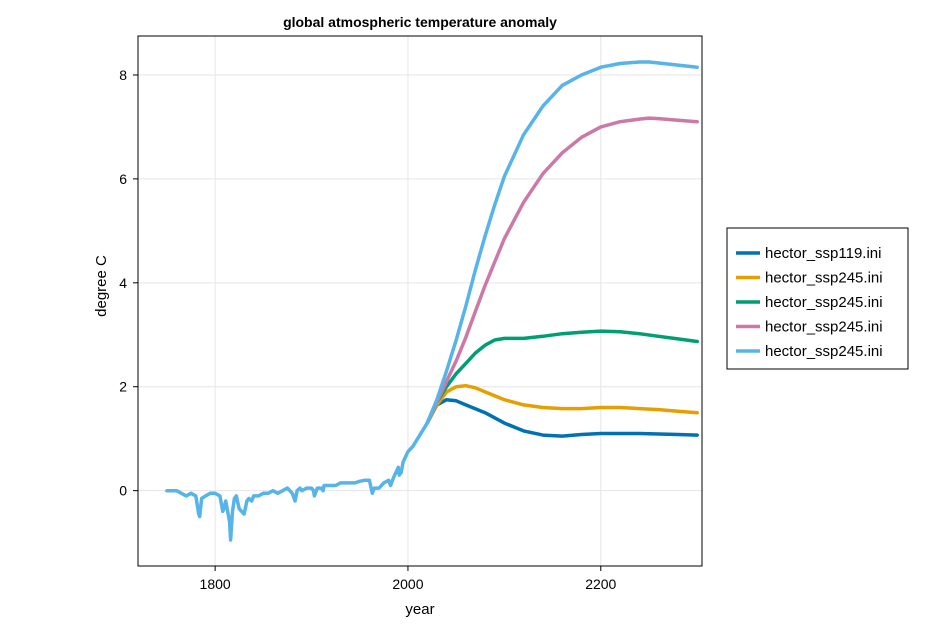  What do you see at coordinates (824, 278) in the screenshot?
I see `legend-entry-2: hector_ssp245.ini` at bounding box center [824, 278].